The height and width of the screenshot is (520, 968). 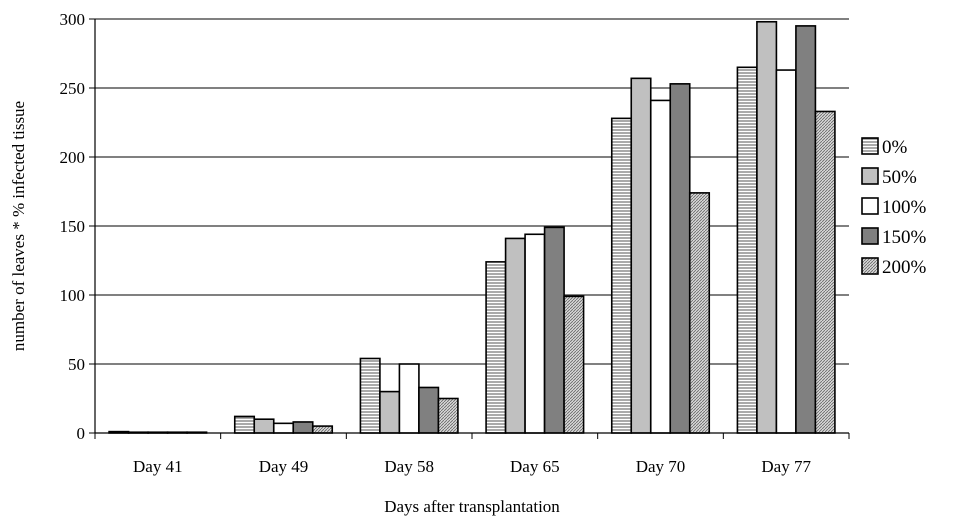 What do you see at coordinates (409, 466) in the screenshot?
I see `x-tick-label: Day 58` at bounding box center [409, 466].